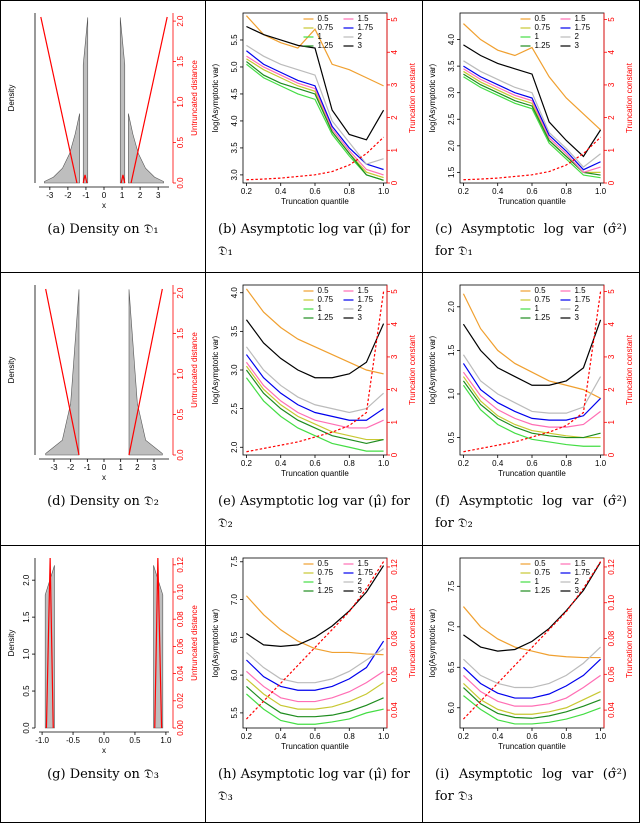  Describe the element at coordinates (363, 290) in the screenshot. I see `legend-label: 1.5` at that location.